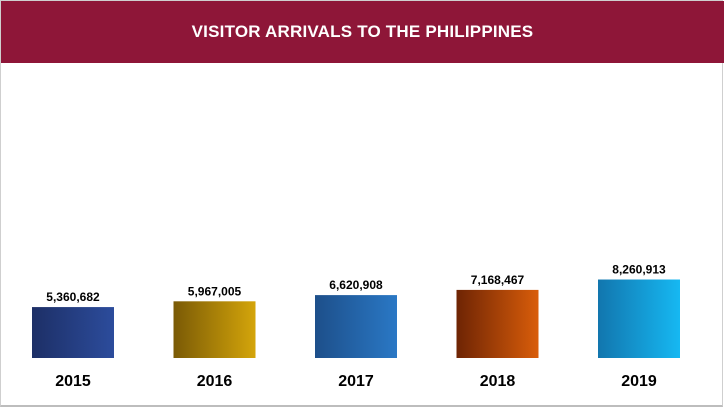  Describe the element at coordinates (356, 326) in the screenshot. I see `bar-2017` at that location.